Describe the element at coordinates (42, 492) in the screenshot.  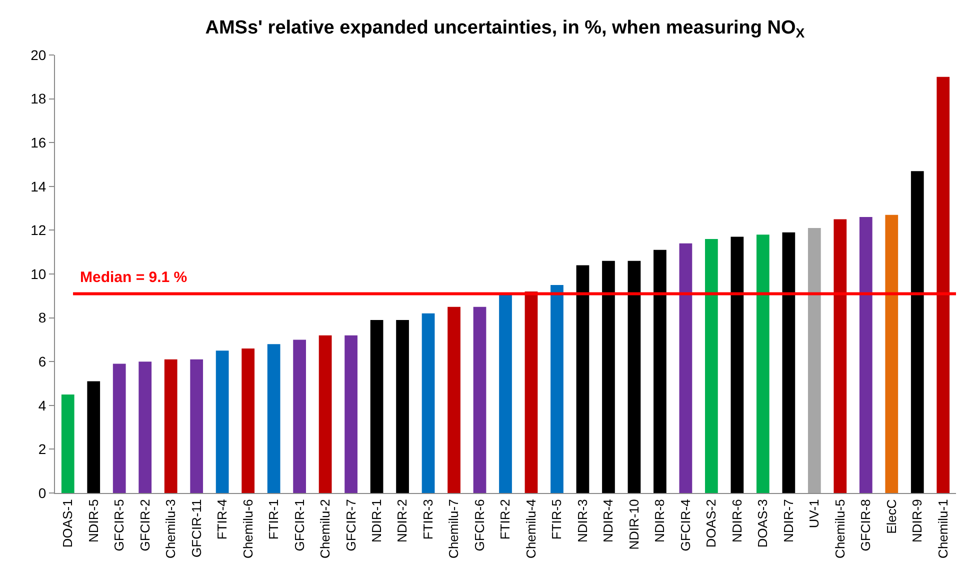
I see `y-tick-label: 0` at that location.